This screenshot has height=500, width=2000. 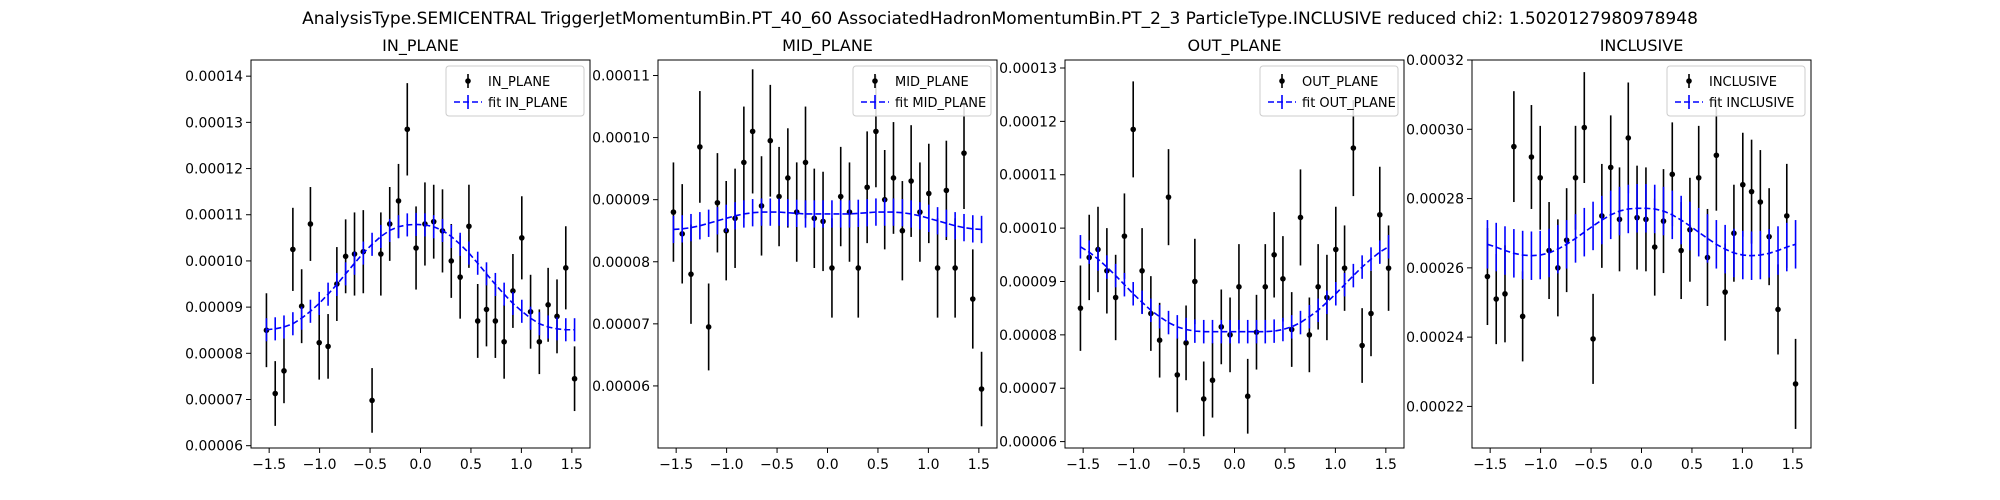 I want to click on legend-label: fit MID_PLANE, so click(x=940, y=103).